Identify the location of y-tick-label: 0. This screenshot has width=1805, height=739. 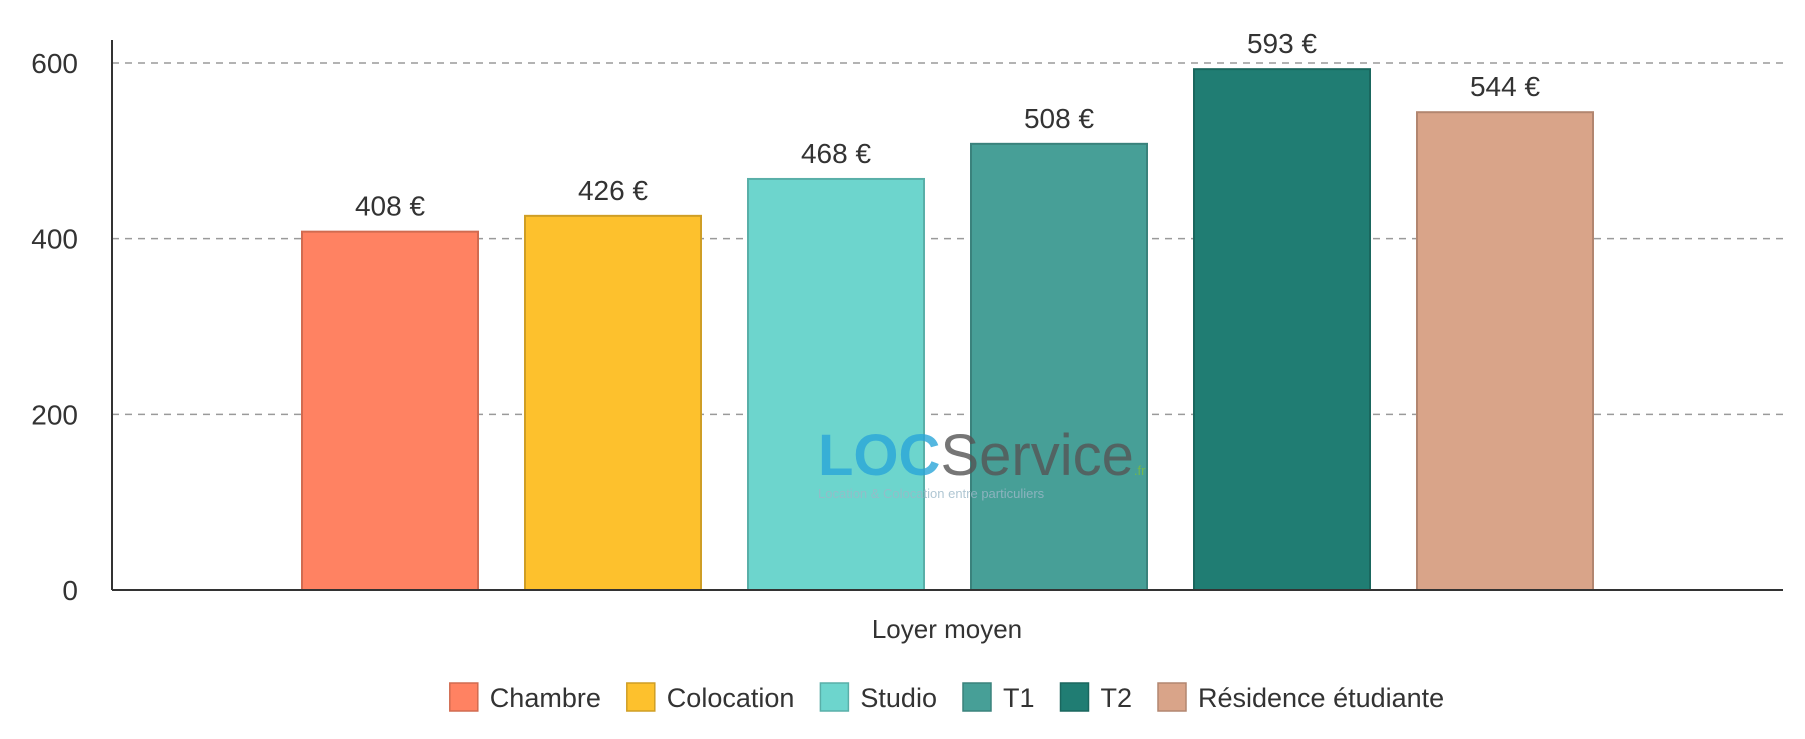
(70, 590).